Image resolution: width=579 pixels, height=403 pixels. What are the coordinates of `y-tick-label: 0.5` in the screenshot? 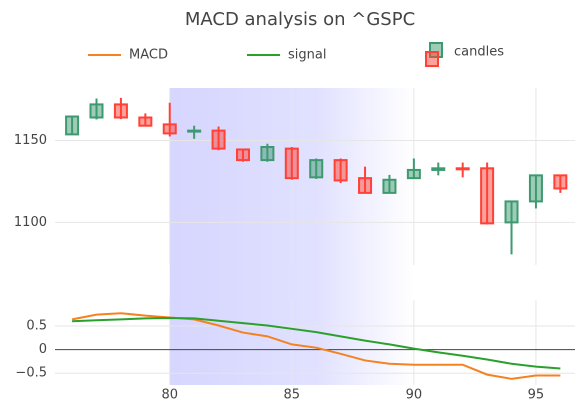 It's located at (36, 325).